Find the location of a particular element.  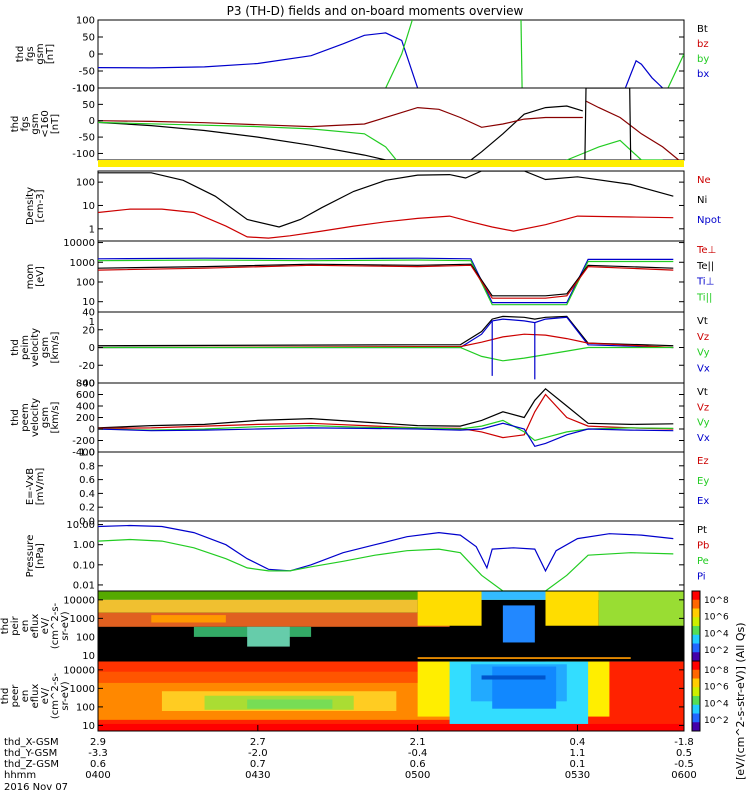

x-tick-value: 2.7 is located at coordinates (258, 742).